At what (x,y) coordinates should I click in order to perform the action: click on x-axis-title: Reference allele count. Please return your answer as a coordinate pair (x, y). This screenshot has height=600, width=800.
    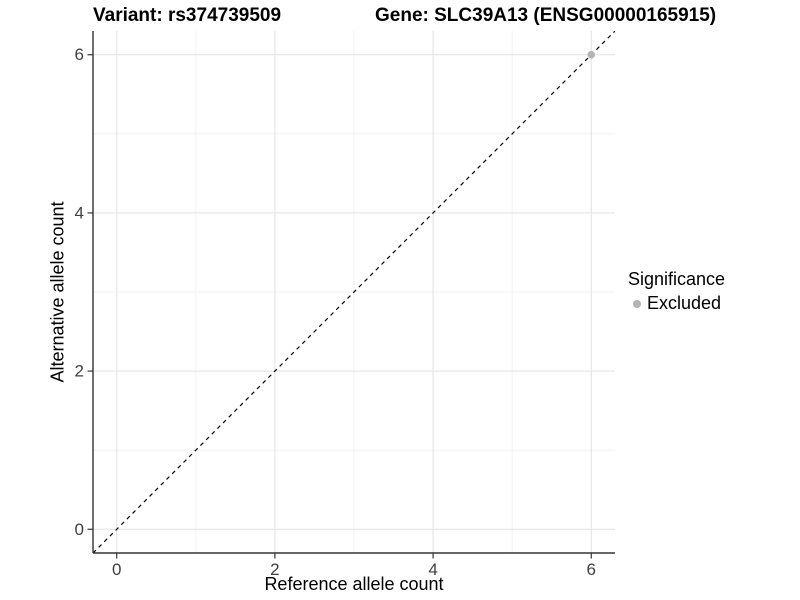
    Looking at the image, I should click on (354, 584).